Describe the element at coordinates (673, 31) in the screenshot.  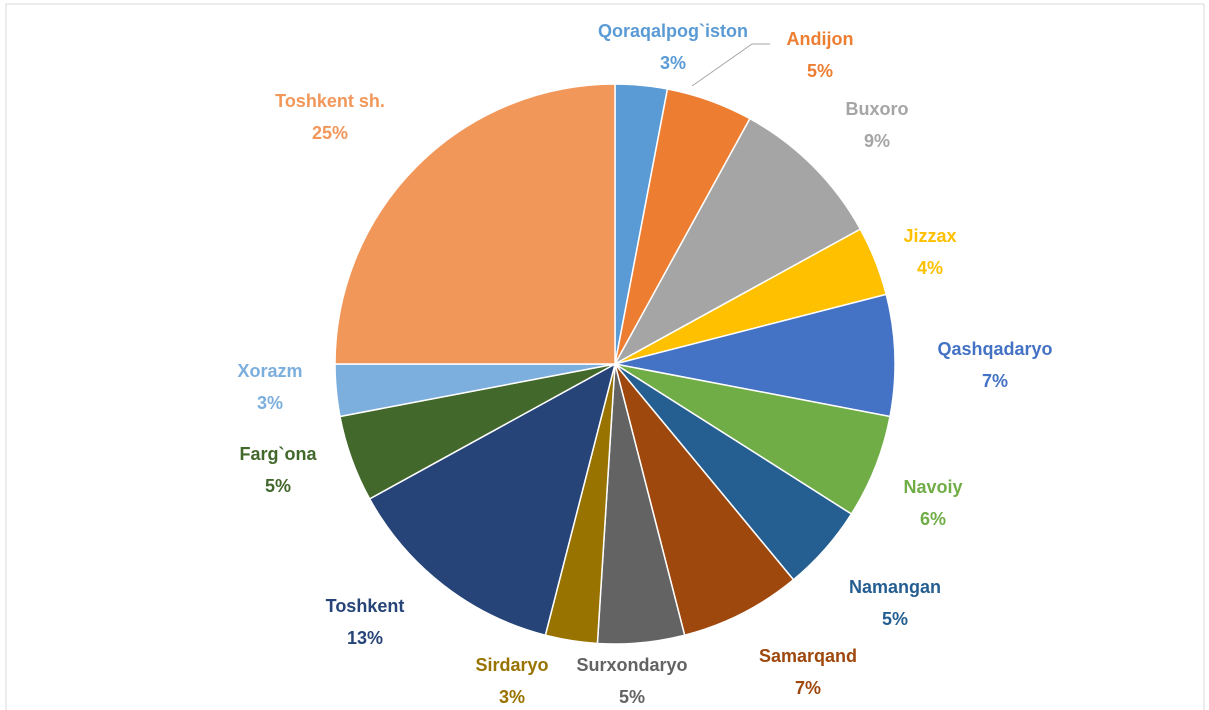
I see `slice-label: Qoraqalpog`iston` at that location.